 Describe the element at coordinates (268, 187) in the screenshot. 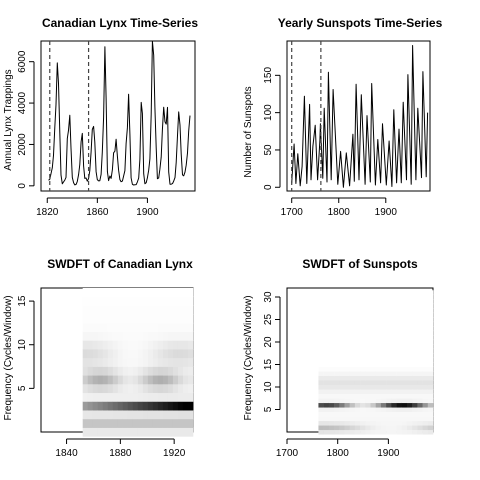

I see `y-tick-label: 0` at that location.